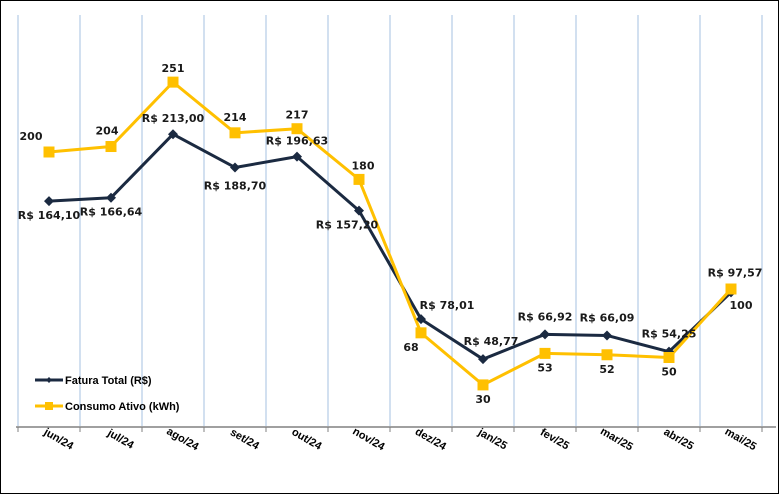  What do you see at coordinates (107, 131) in the screenshot?
I see `consumo-data-label: 204` at bounding box center [107, 131].